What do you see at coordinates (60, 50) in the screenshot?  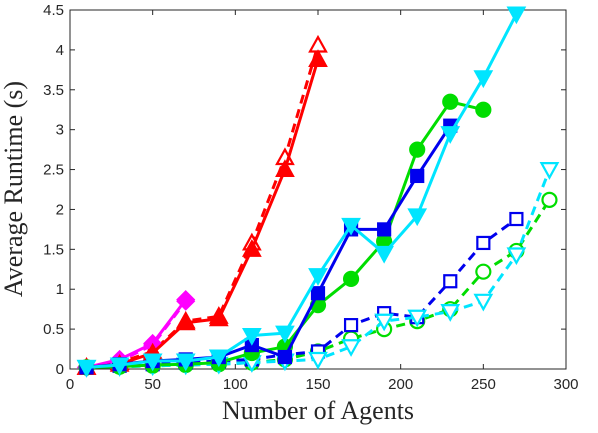 I see `y-tick-label: 4` at bounding box center [60, 50].